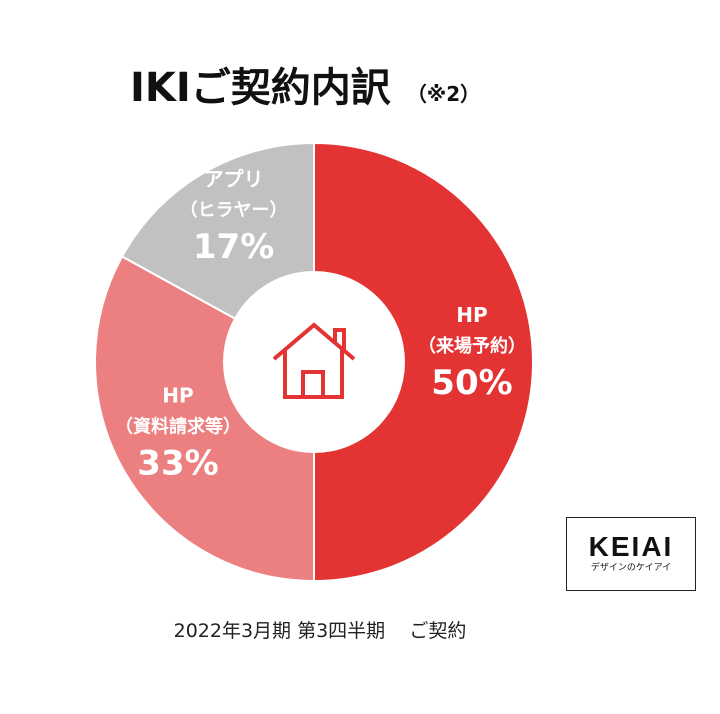 The height and width of the screenshot is (714, 720). What do you see at coordinates (279, 631) in the screenshot?
I see `caption-period: 2022年3月期 第3四半期` at bounding box center [279, 631].